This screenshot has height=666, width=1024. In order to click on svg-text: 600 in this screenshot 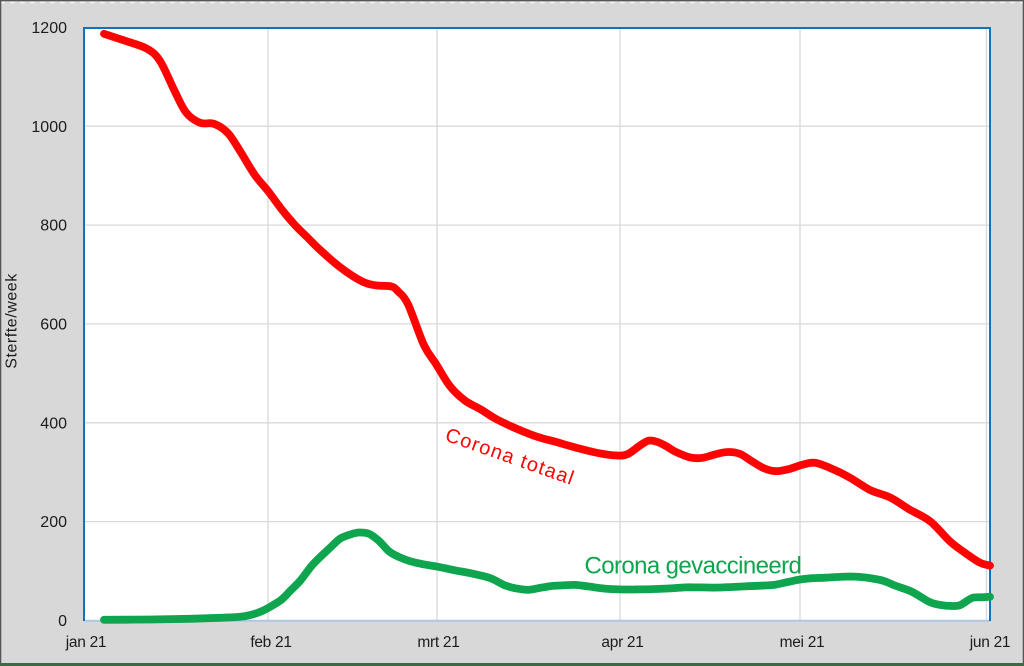, I will do `click(53, 325)`.